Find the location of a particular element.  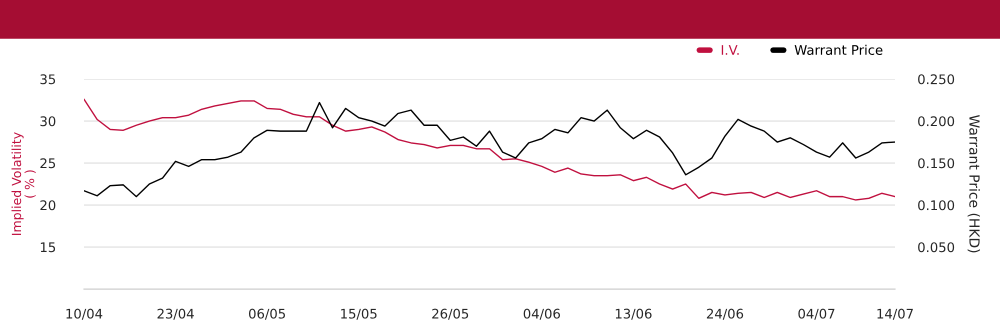

x-tick-label: 15/05 is located at coordinates (359, 314).